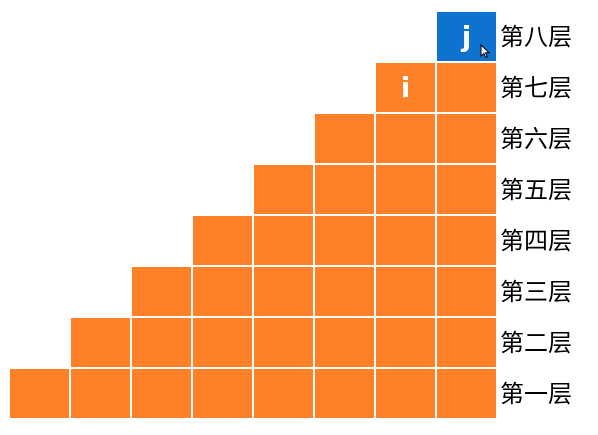  I want to click on floor-label: 第六层, so click(536, 139).